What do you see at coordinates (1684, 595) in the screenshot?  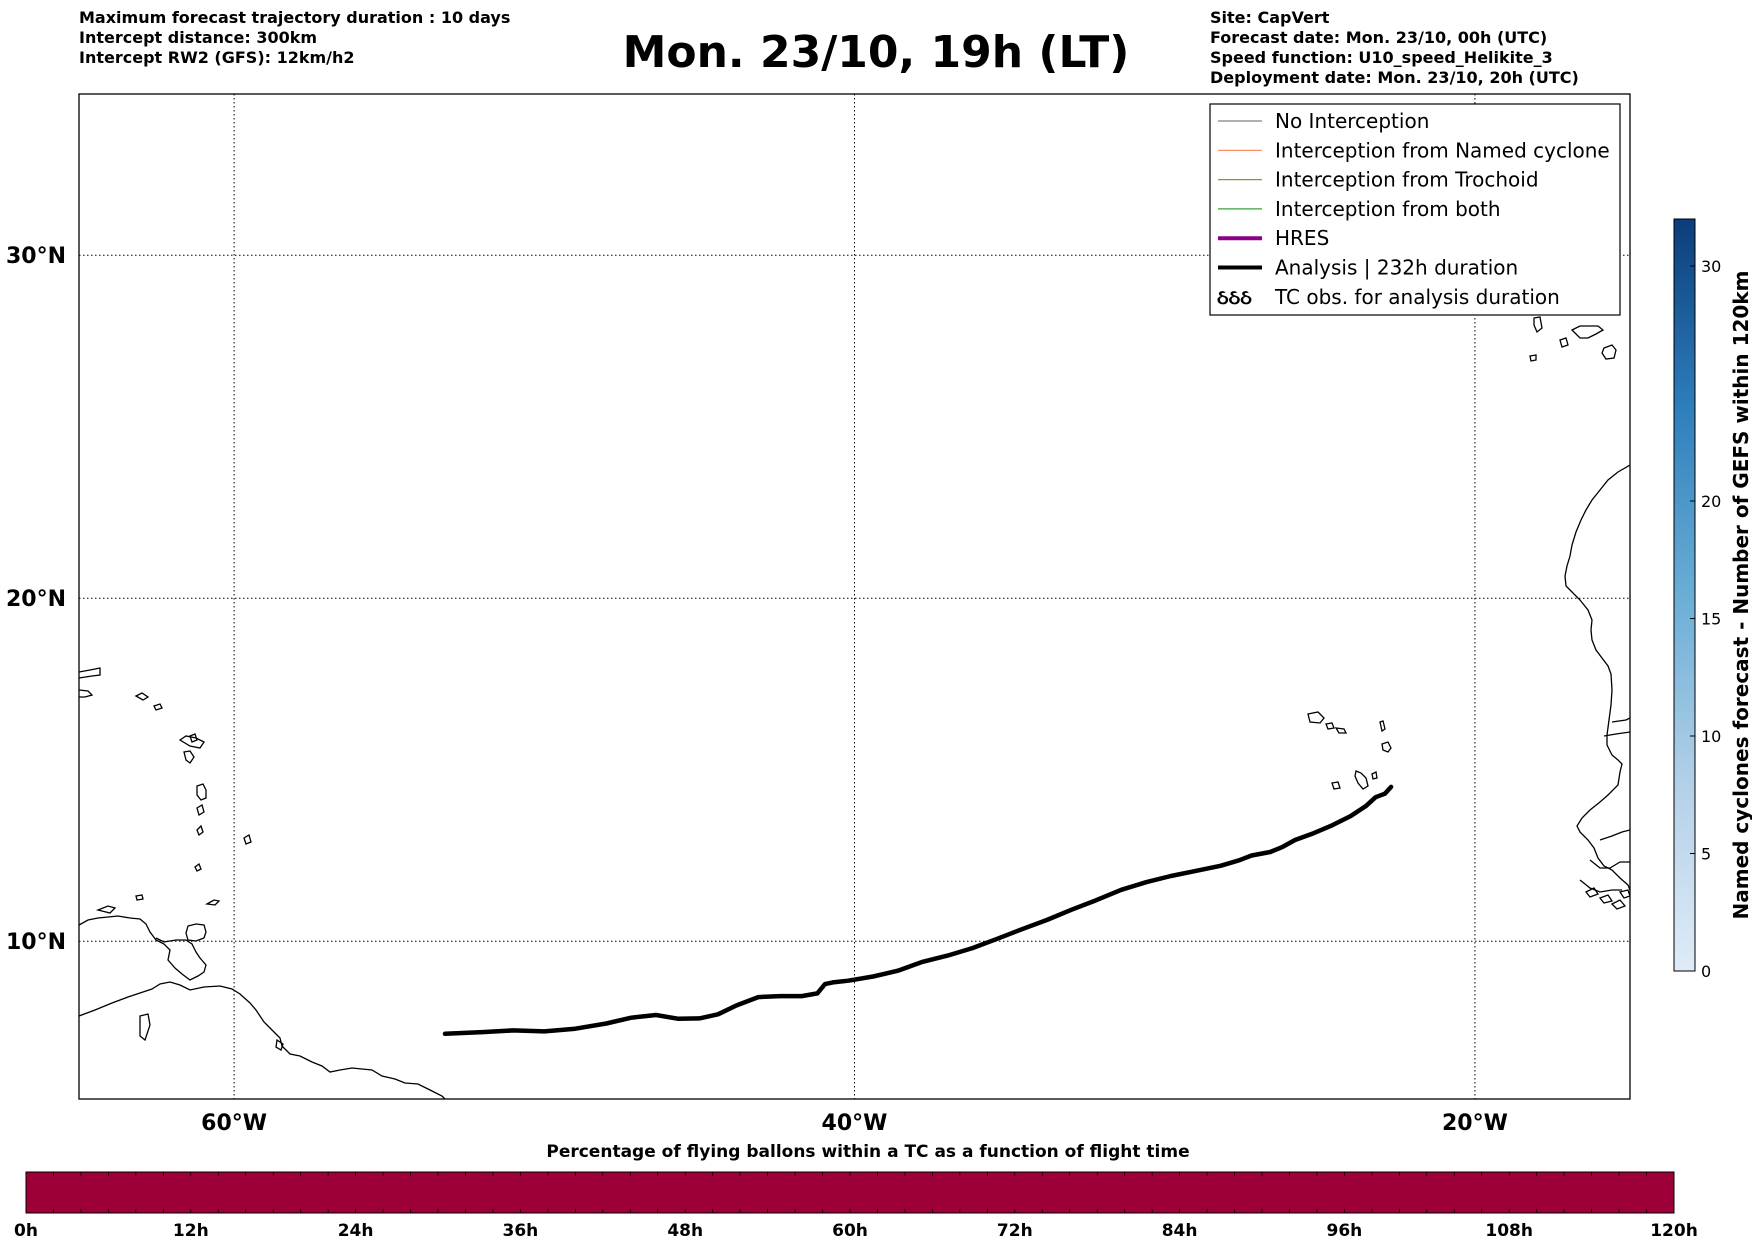 I see `colorbar-right-gradient` at bounding box center [1684, 595].